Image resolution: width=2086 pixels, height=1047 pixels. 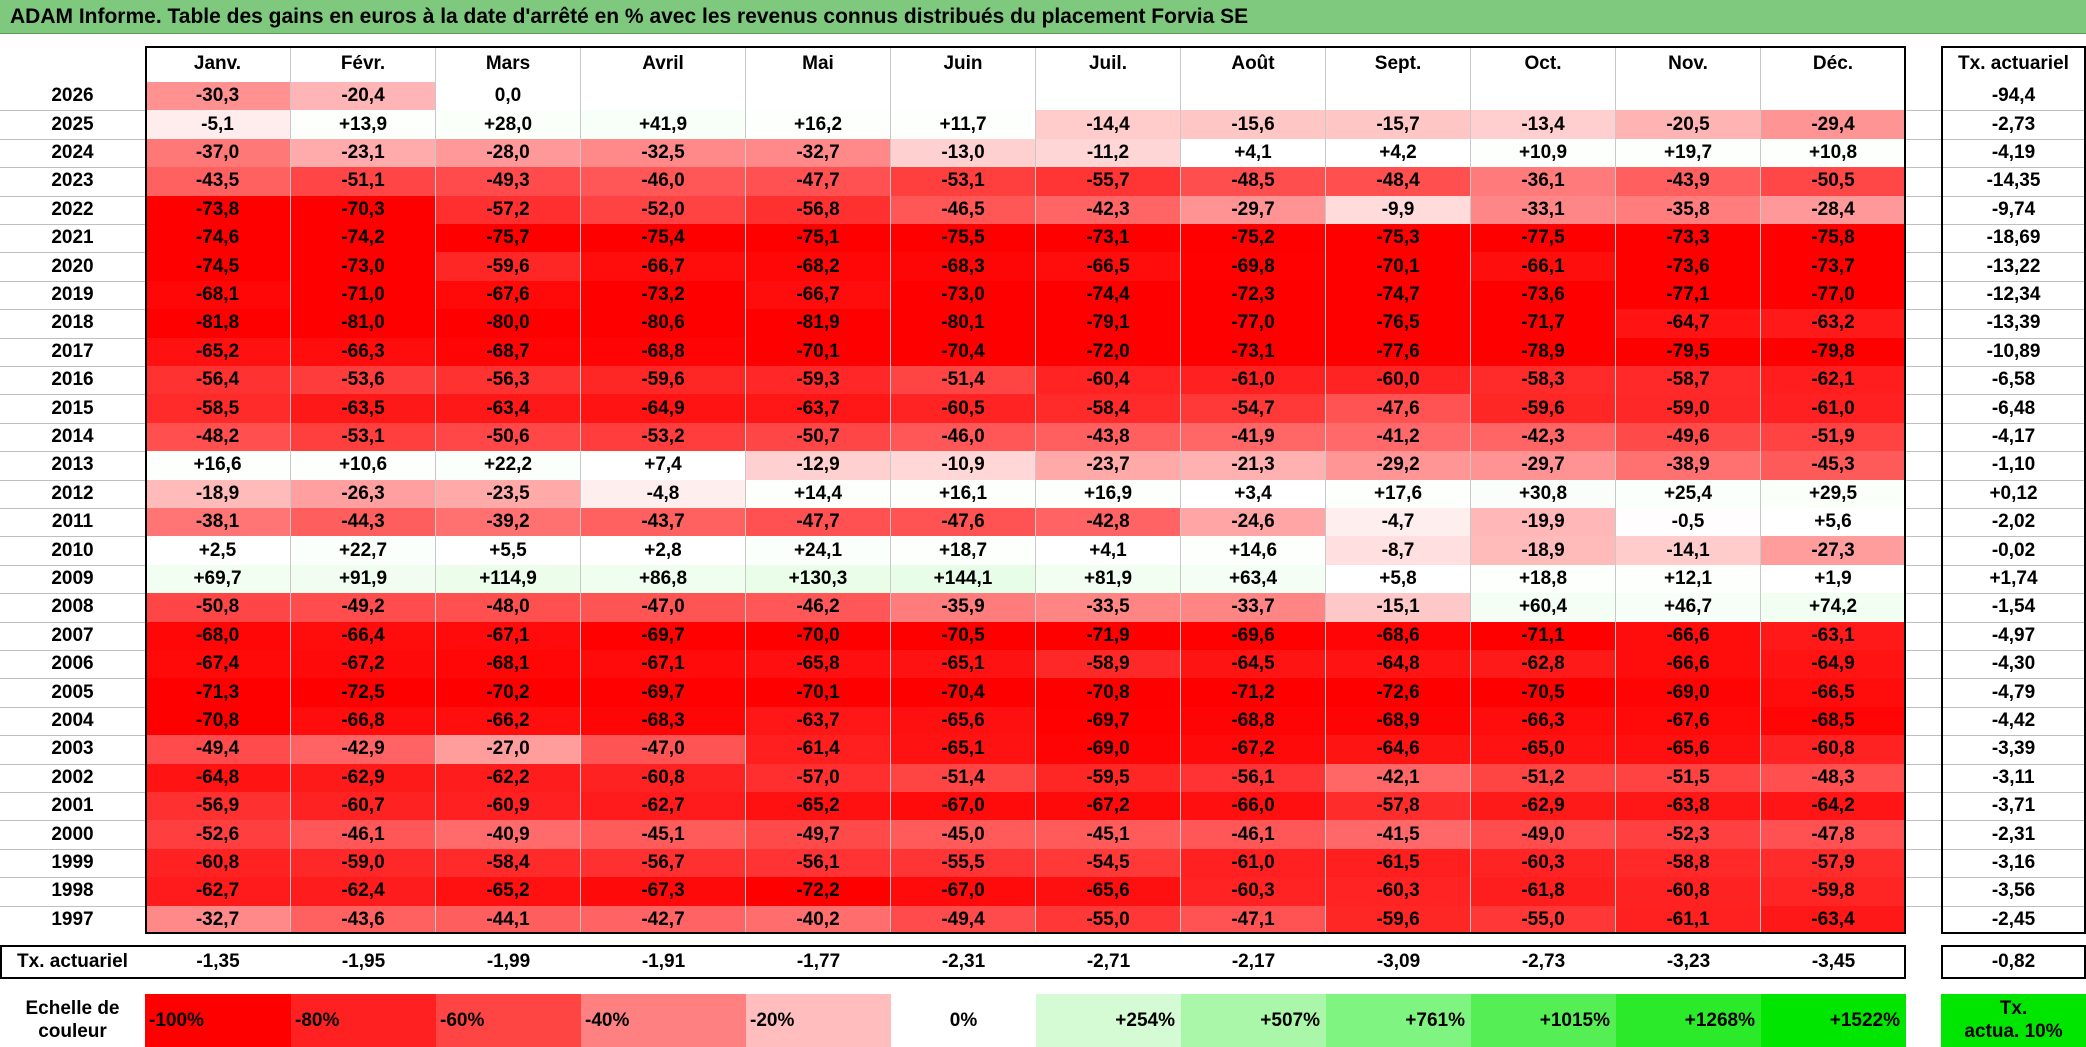 I want to click on rate-cell: -14,35, so click(x=2013, y=181).